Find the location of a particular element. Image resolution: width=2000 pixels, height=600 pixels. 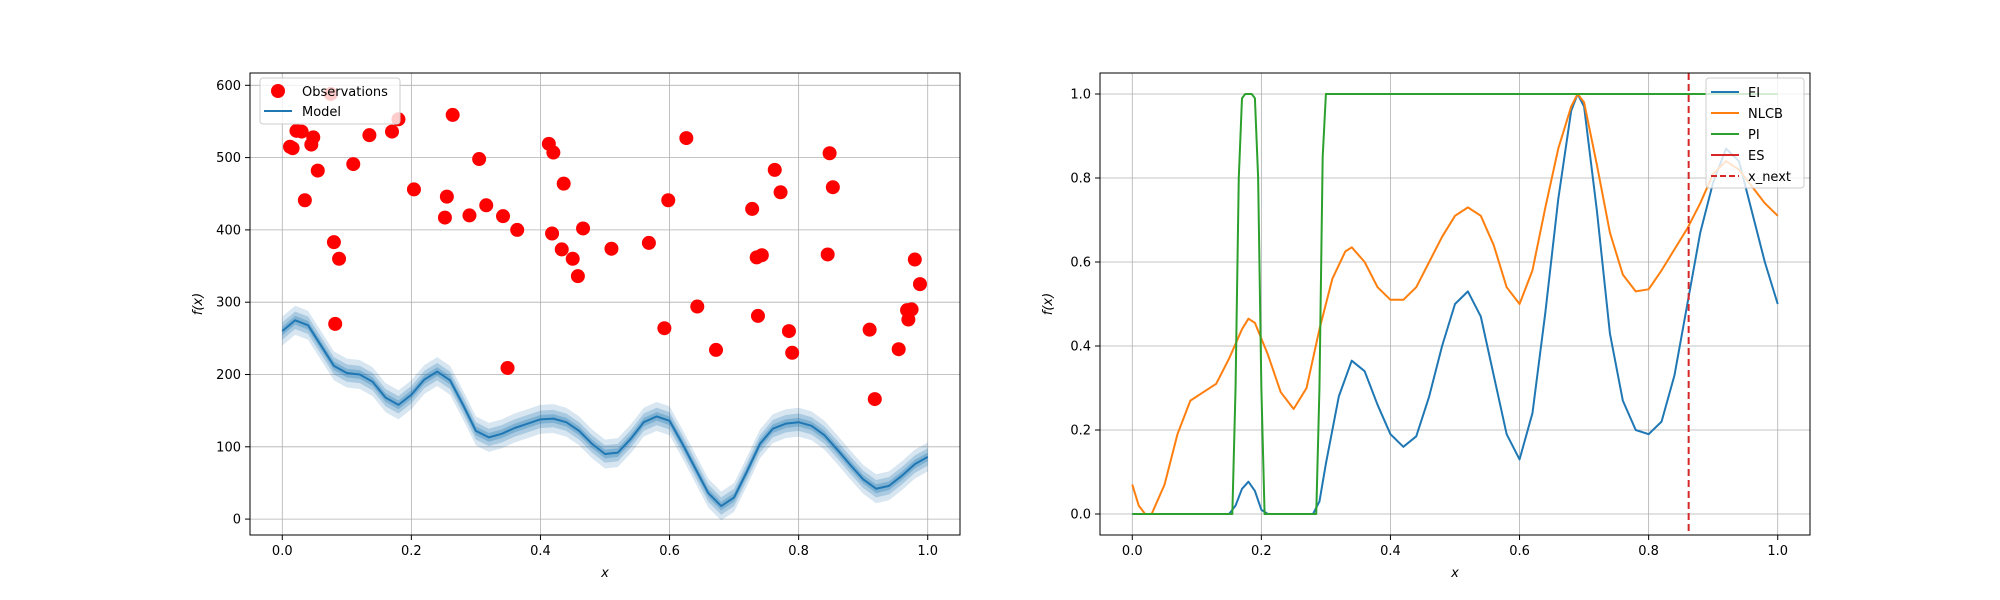

left-y-ticks: 0 100 200 300 400 500 600 is located at coordinates (233, 303).